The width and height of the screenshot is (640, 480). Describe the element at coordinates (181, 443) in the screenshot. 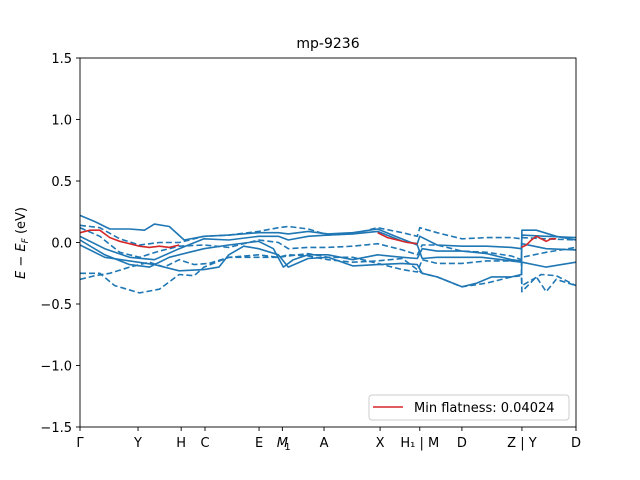

I see `x-tick-label: H` at that location.